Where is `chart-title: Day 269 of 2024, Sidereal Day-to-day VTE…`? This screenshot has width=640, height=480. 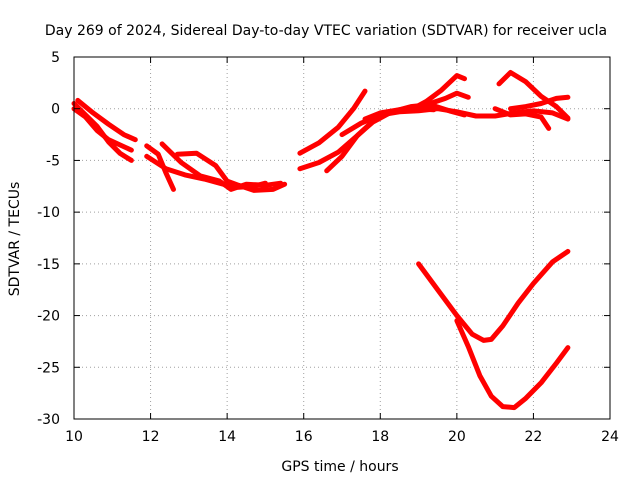 chart-title: Day 269 of 2024, Sidereal Day-to-day VTE… is located at coordinates (326, 31).